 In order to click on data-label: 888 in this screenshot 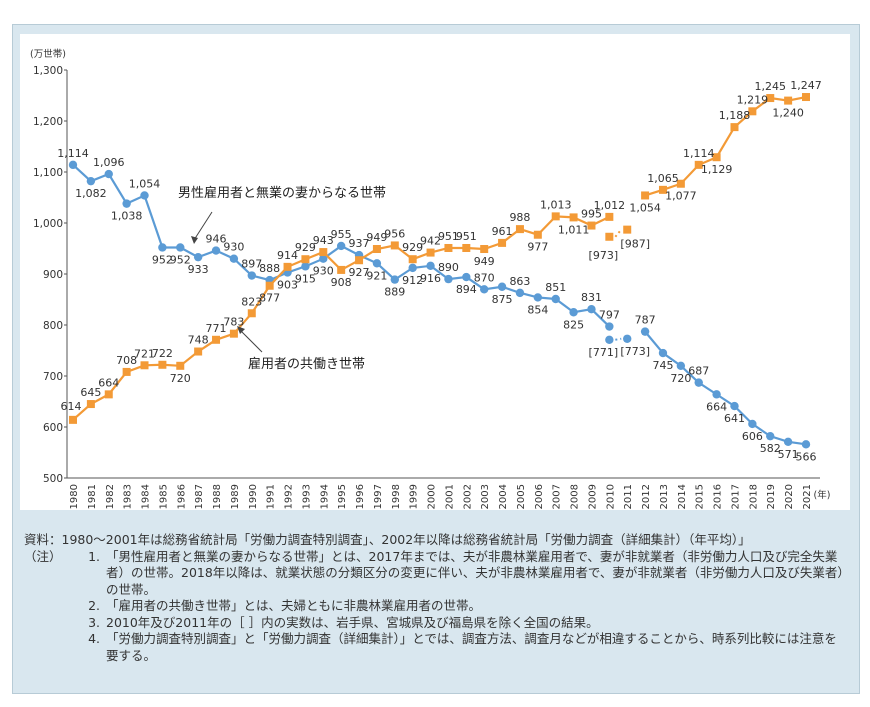, I will do `click(269, 268)`.